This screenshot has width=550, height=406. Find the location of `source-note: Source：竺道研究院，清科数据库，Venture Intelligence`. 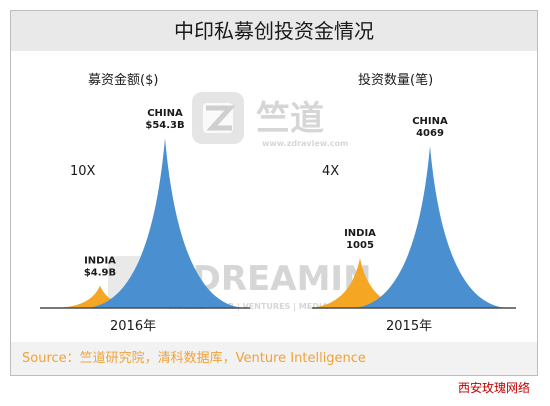

source-note: Source：竺道研究院，清科数据库，Venture Intelligence is located at coordinates (194, 358).